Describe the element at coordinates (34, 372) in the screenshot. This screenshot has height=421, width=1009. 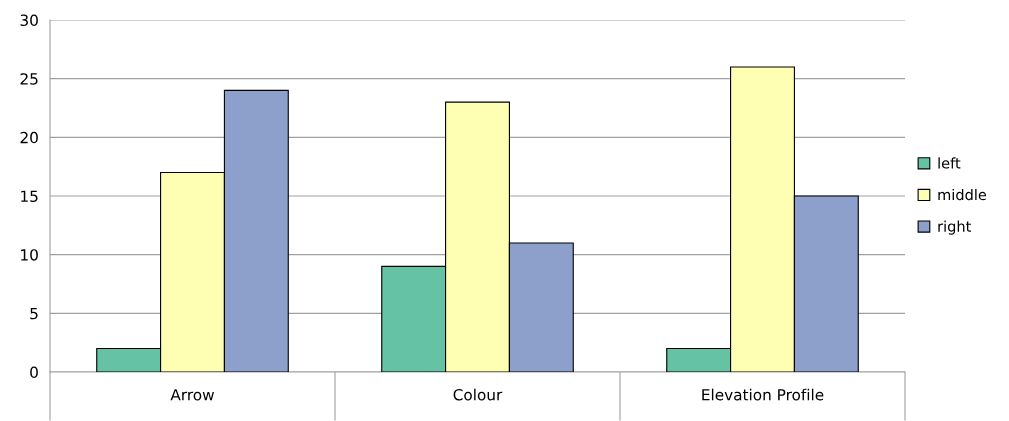
I see `y-tick-label: 0` at that location.